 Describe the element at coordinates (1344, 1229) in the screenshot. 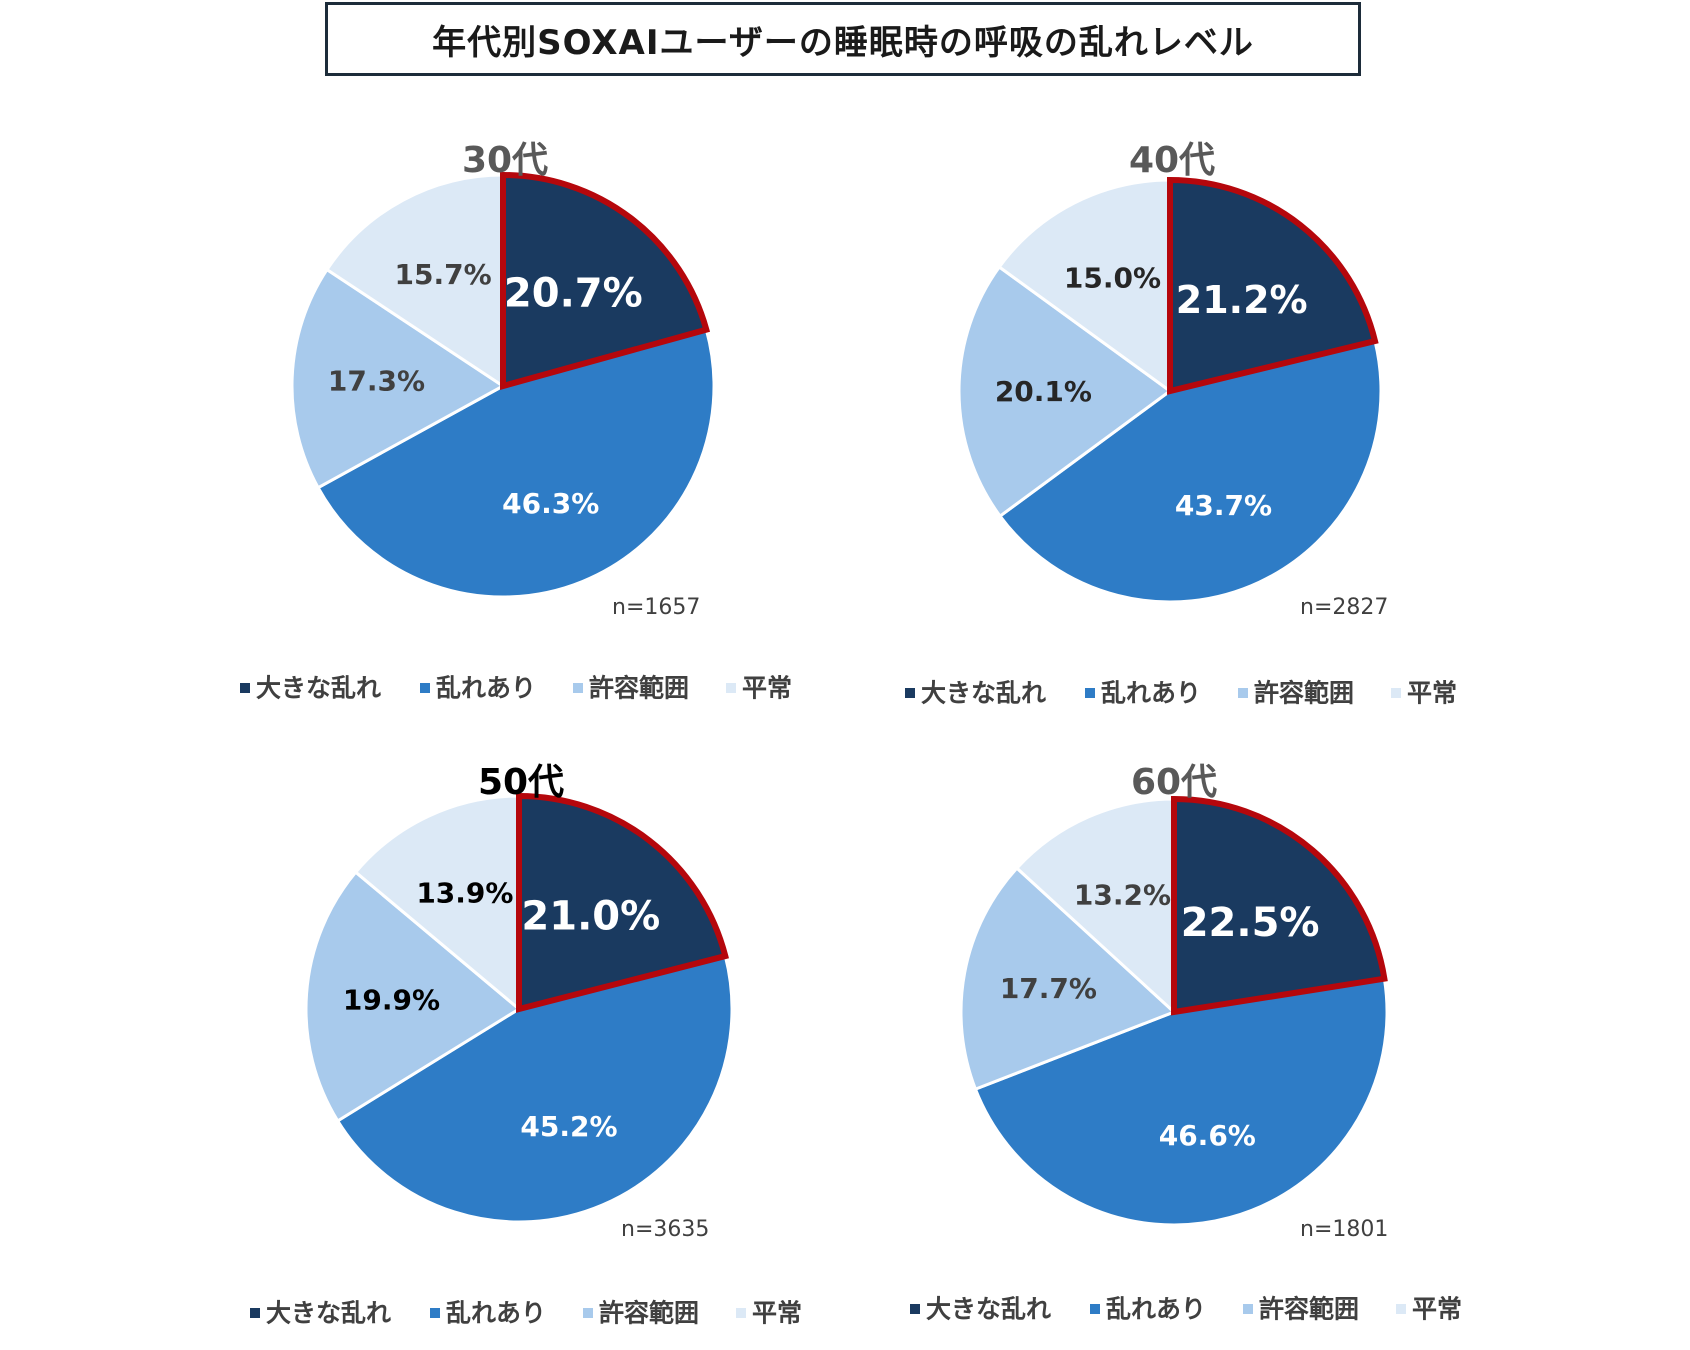

I see `sample-size-label: n=1801` at that location.